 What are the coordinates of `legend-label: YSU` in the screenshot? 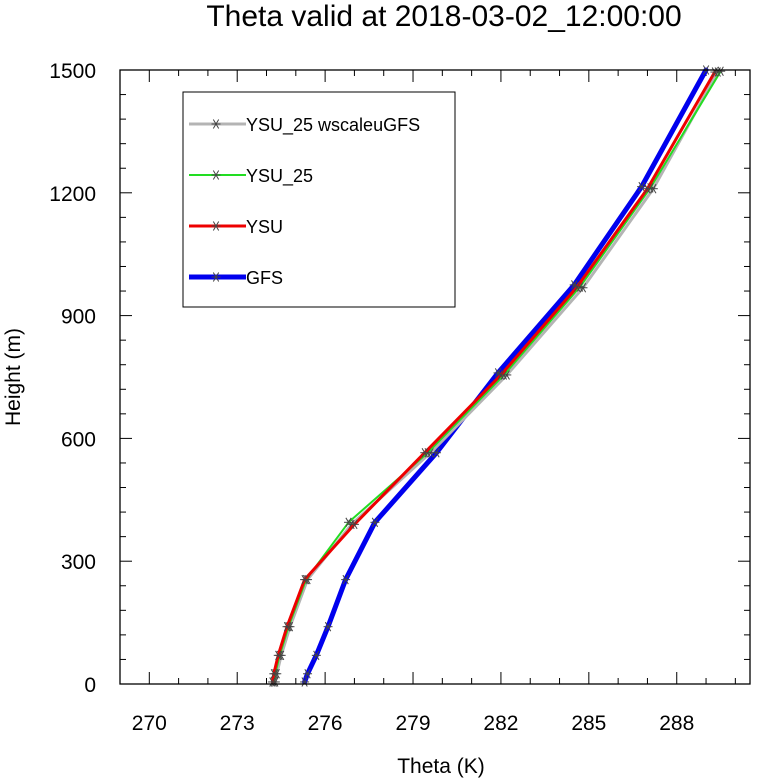 It's located at (264, 227).